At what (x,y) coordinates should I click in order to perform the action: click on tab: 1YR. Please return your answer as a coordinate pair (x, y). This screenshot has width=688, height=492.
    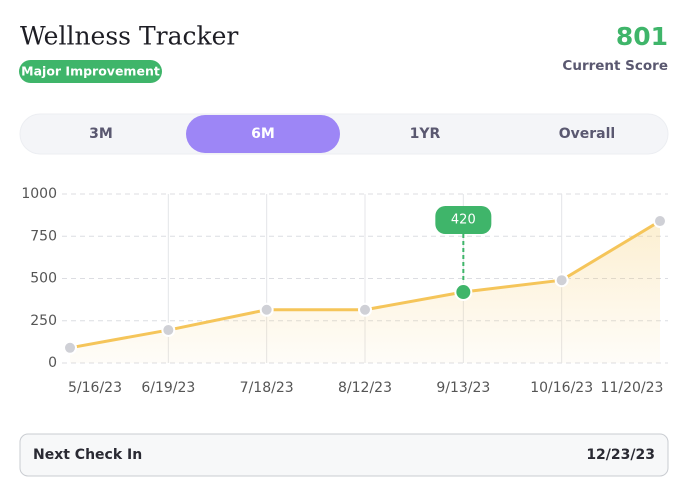
    Looking at the image, I should click on (425, 134).